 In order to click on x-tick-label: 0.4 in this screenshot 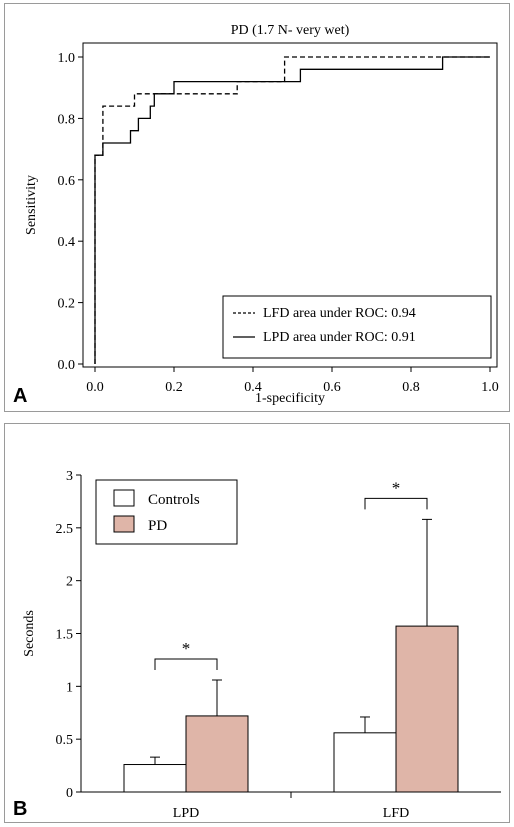, I will do `click(253, 387)`.